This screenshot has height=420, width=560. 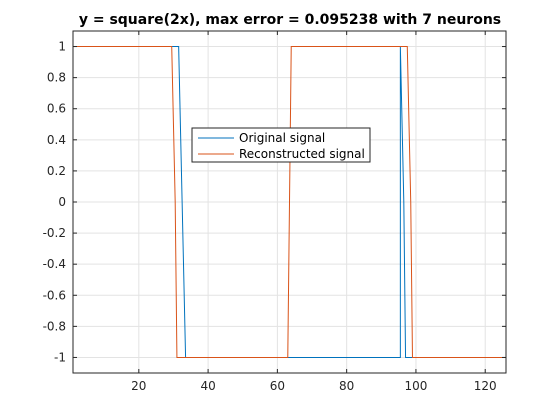 What do you see at coordinates (485, 386) in the screenshot?
I see `x-tick-label: 120` at bounding box center [485, 386].